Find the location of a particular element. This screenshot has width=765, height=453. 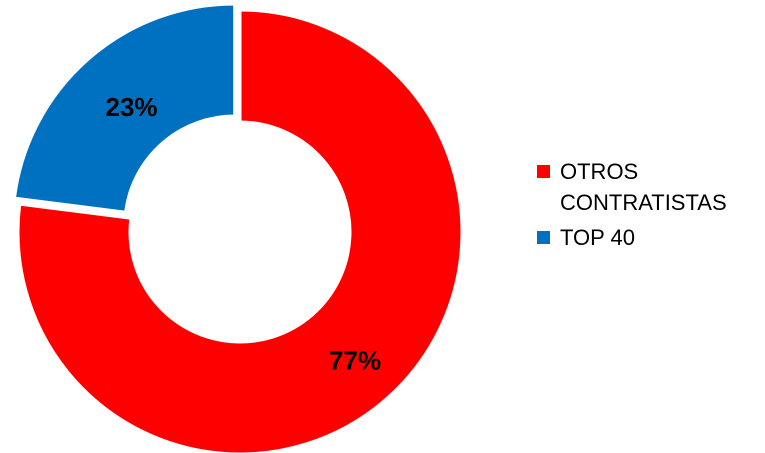

legend-label-otros-contratistas: OTROS CONTRATISTAS is located at coordinates (643, 187).